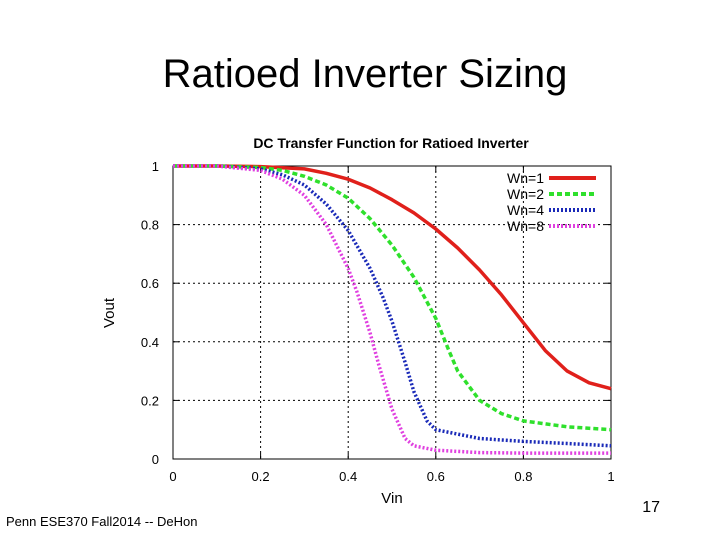  I want to click on legend-label: Wn=2, so click(525, 194).